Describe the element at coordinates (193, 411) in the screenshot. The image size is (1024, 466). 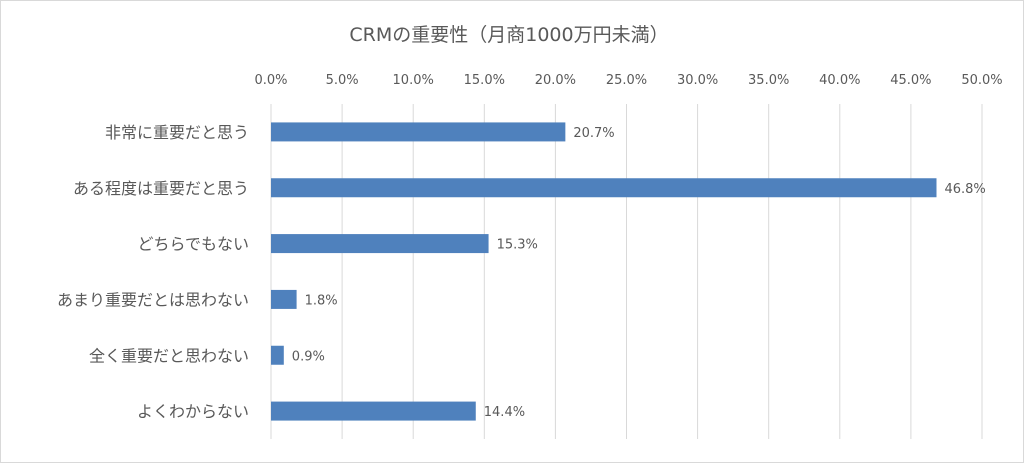
I see `category-label: よくわからない` at that location.